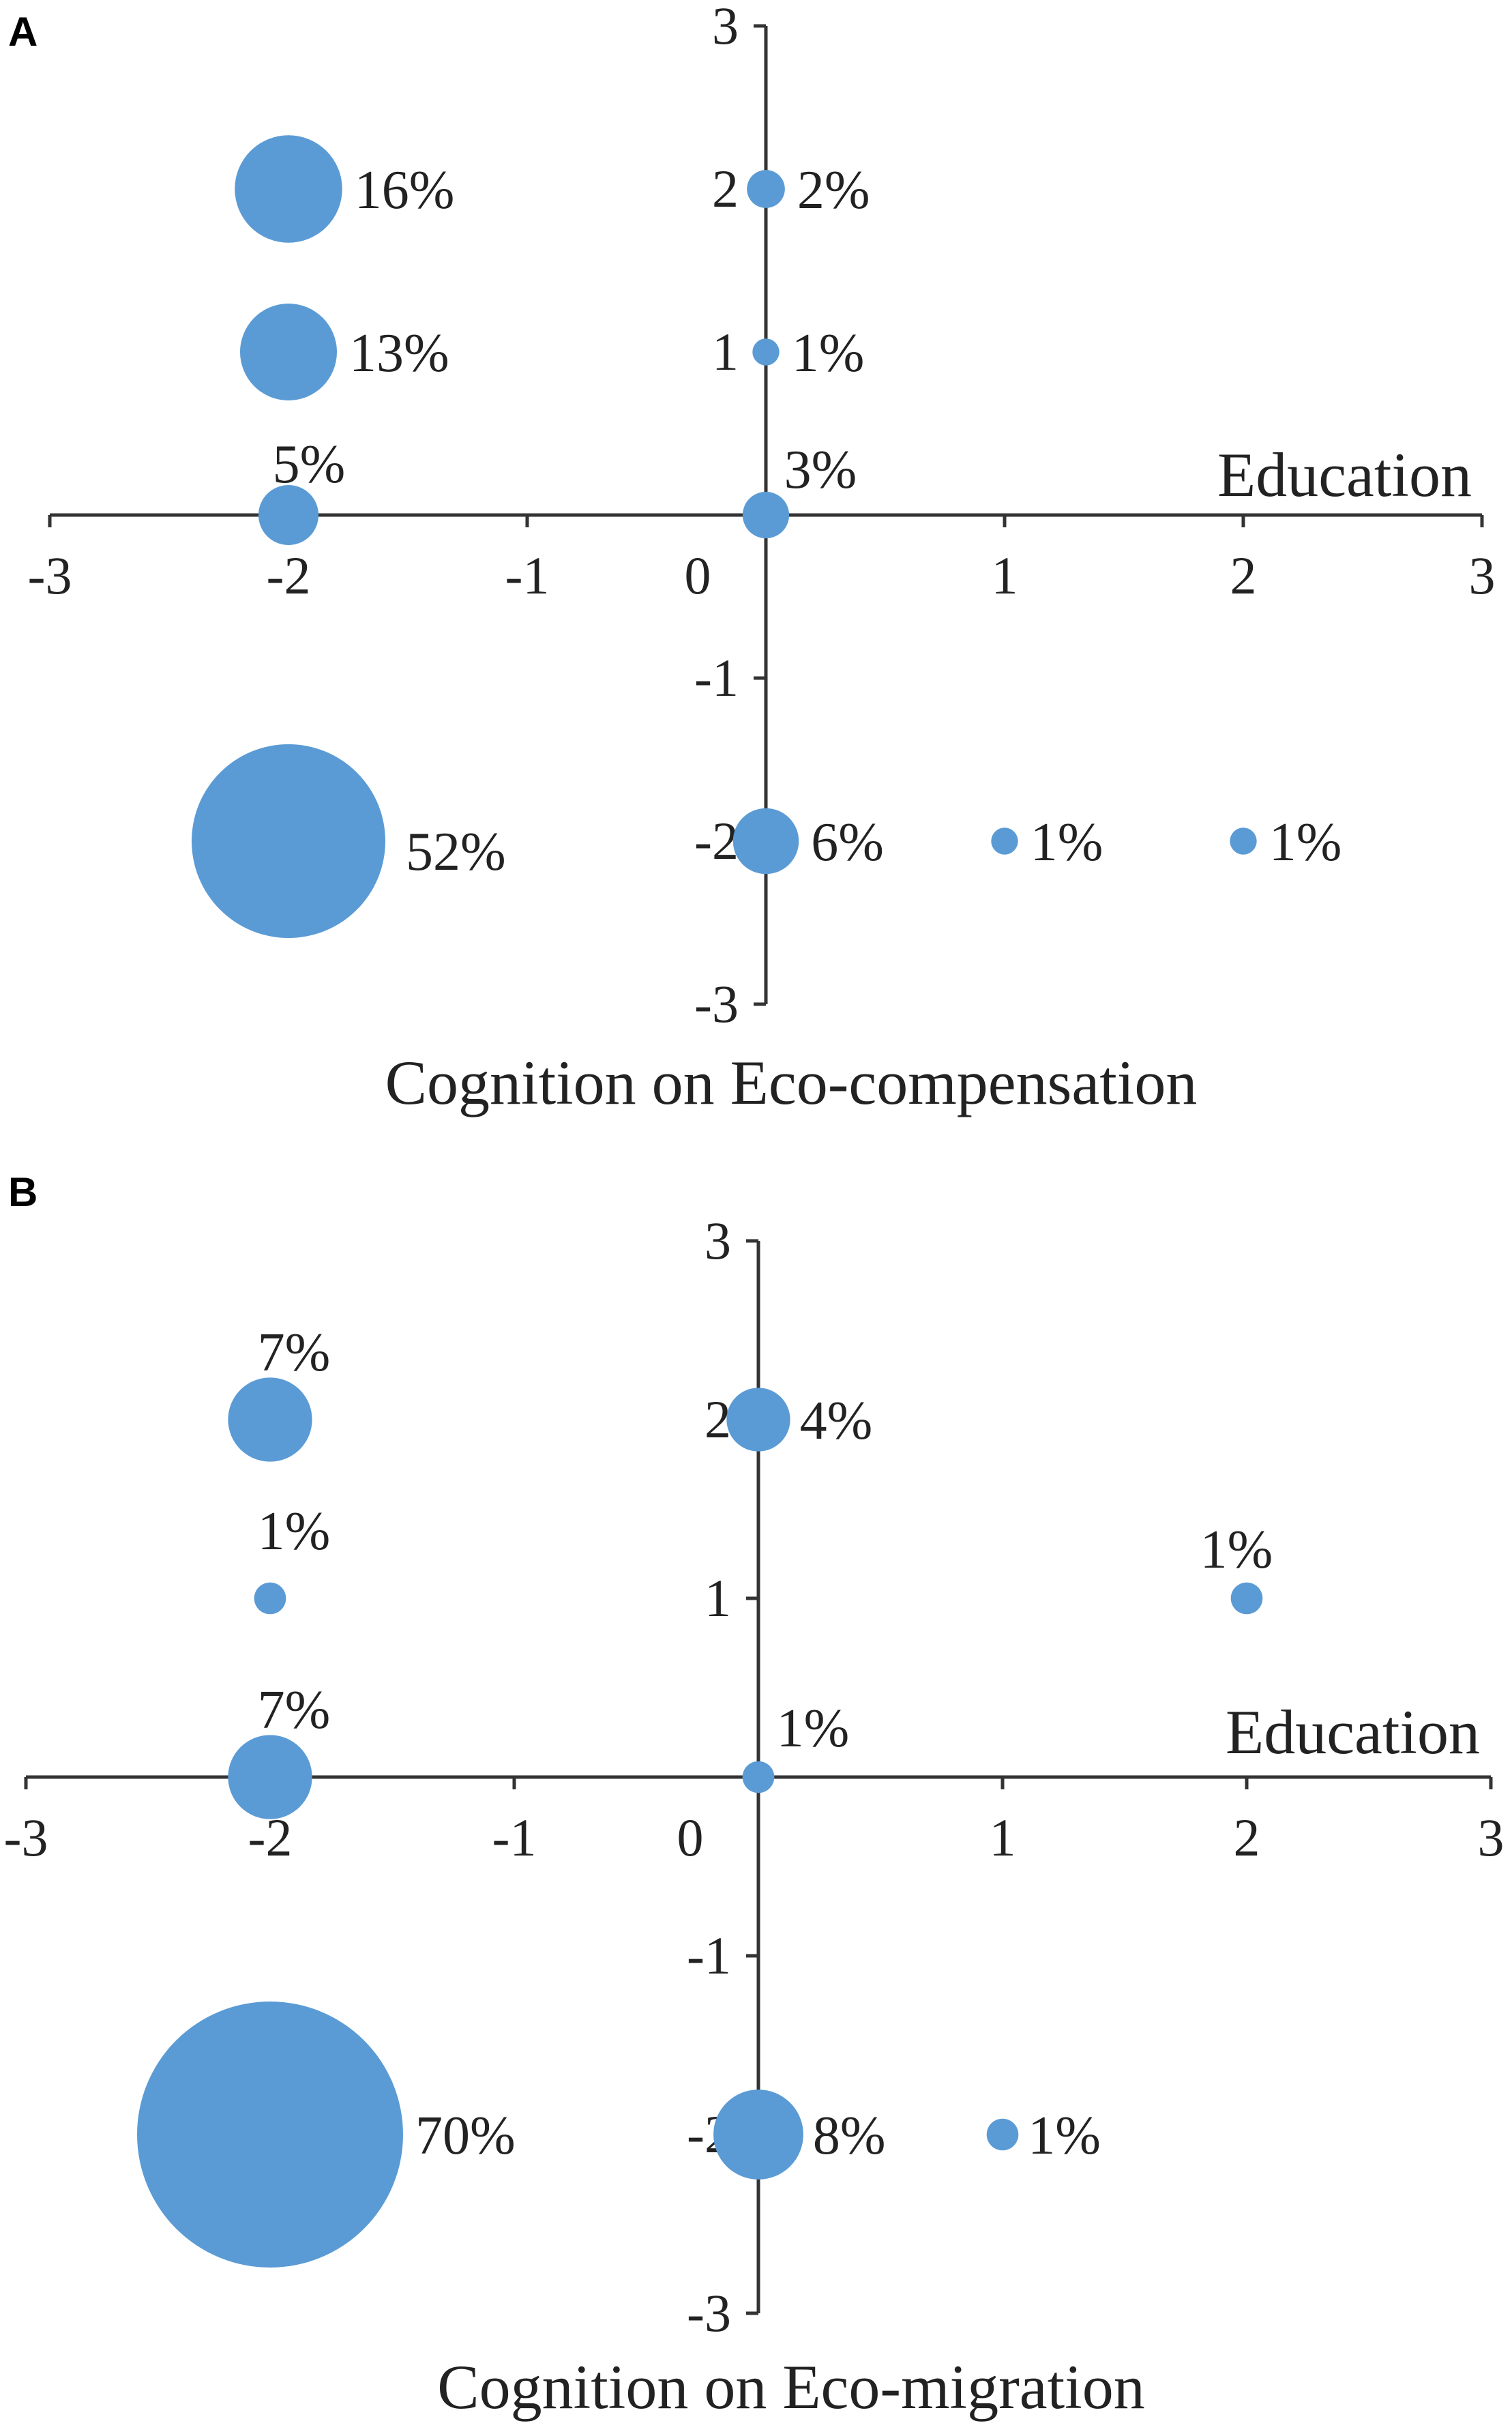 The height and width of the screenshot is (2434, 1512). I want to click on y-axis-title: Cognition on Eco-migration, so click(790, 2387).